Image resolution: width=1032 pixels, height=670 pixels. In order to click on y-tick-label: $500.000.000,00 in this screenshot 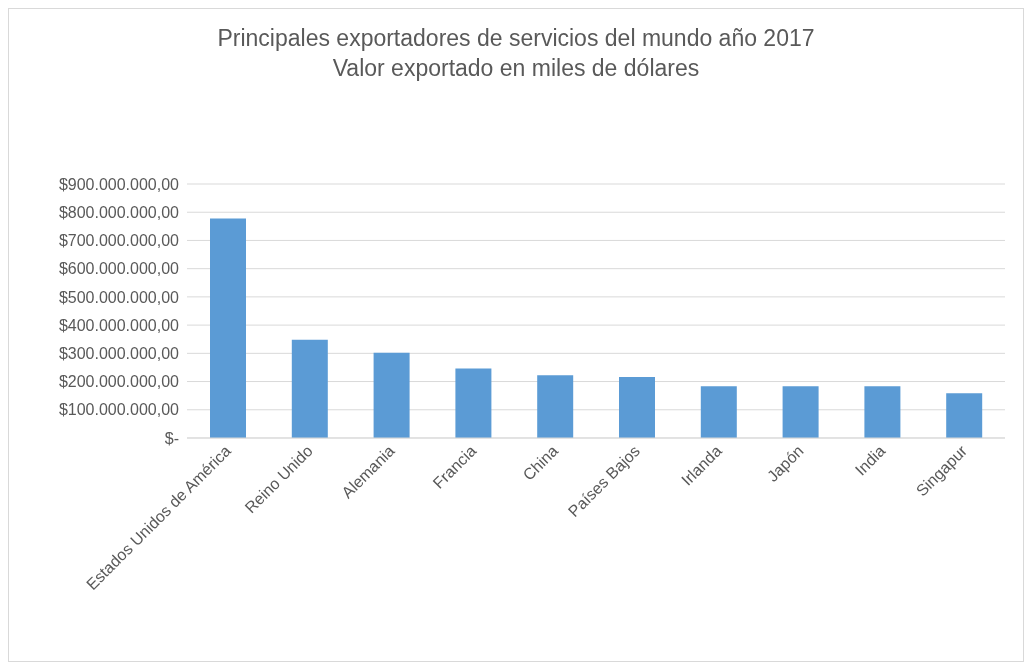, I will do `click(119, 297)`.